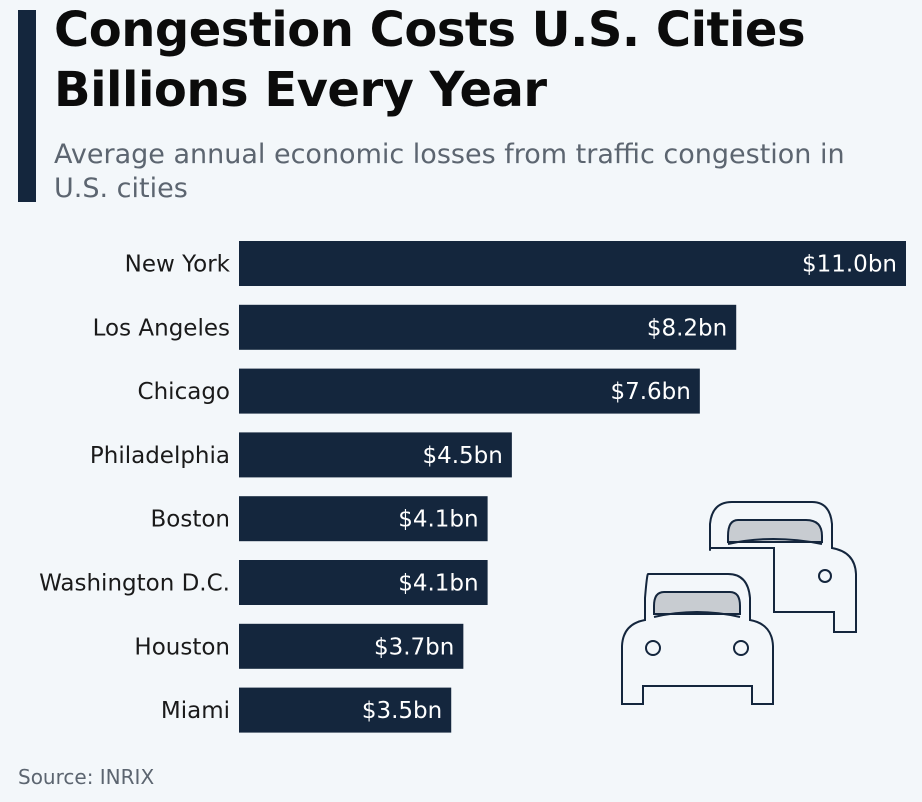  Describe the element at coordinates (351, 646) in the screenshot. I see `bar-houston` at that location.